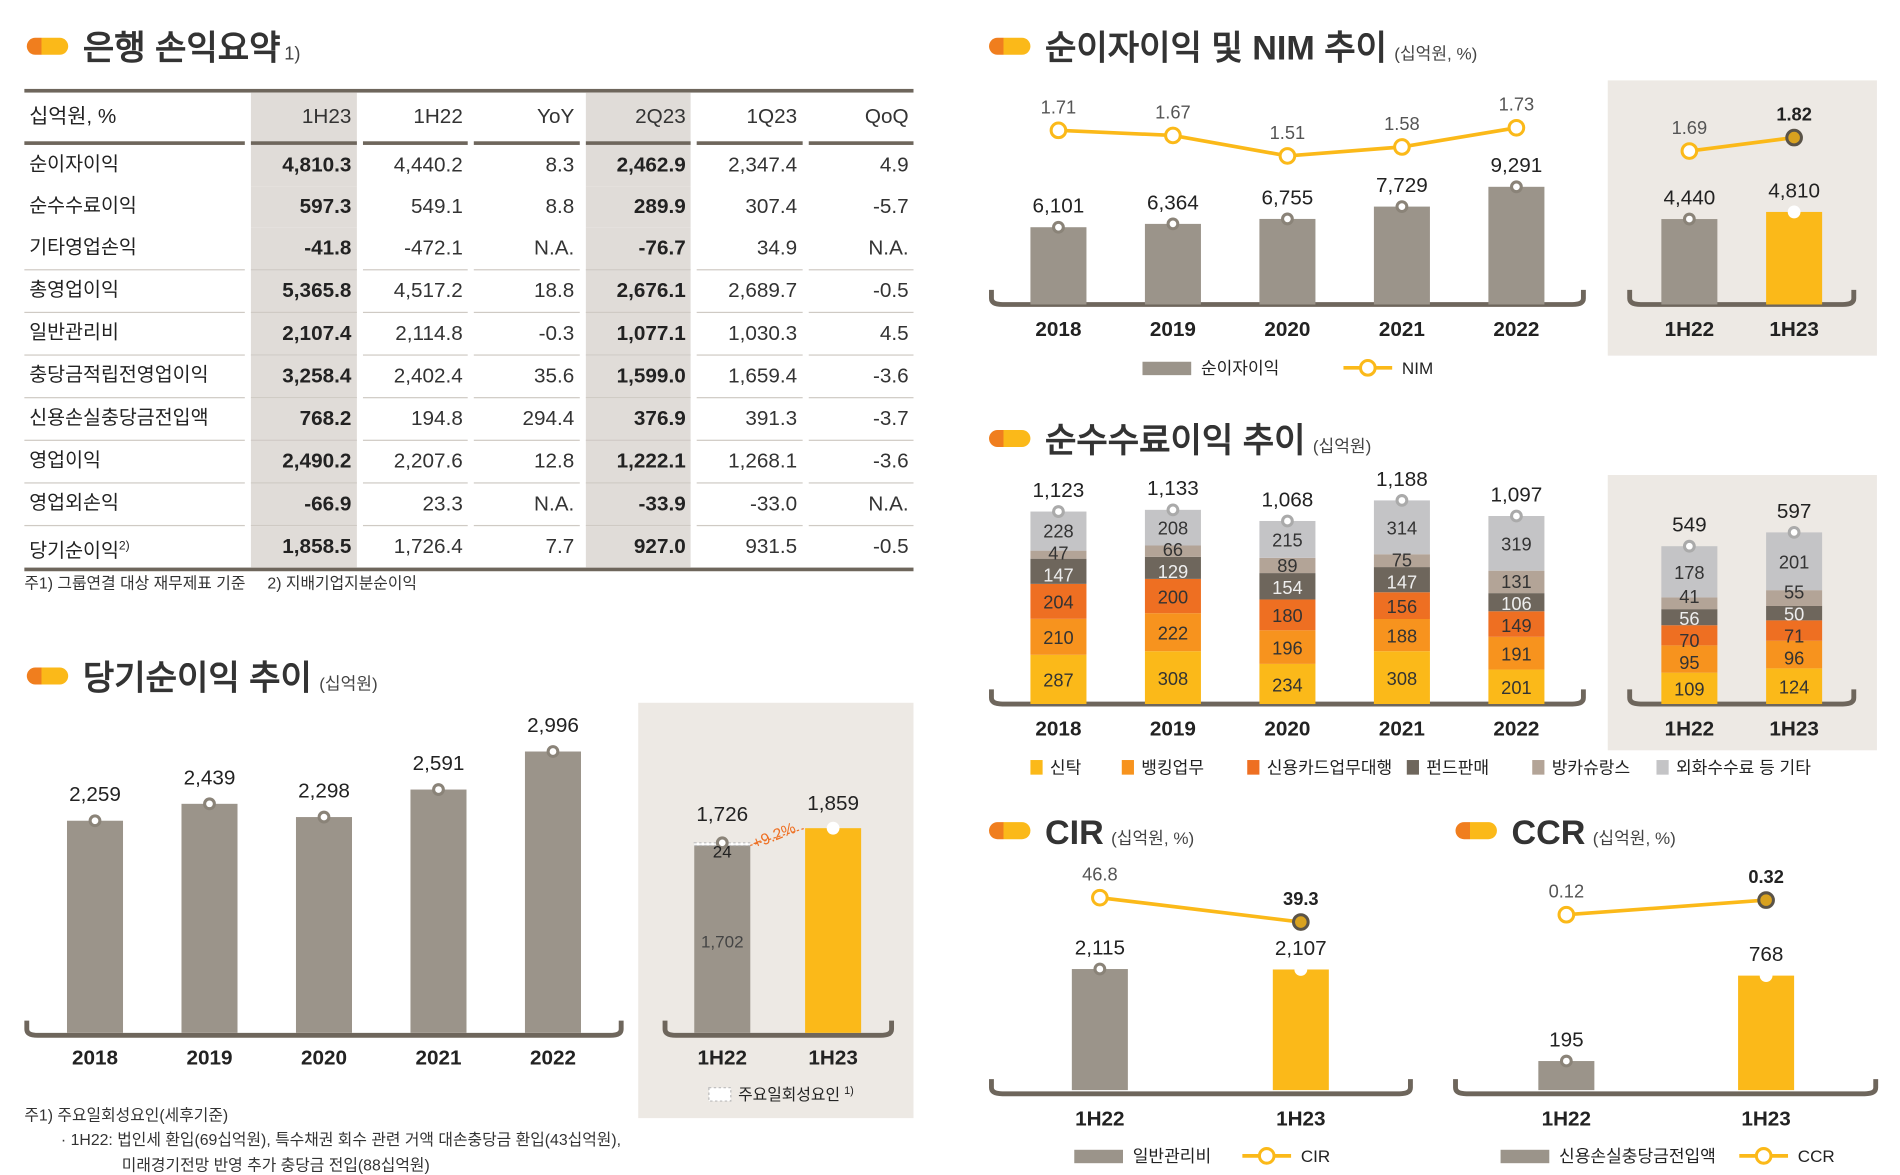  What do you see at coordinates (1287, 684) in the screenshot?
I see `segment-value-label: 234` at bounding box center [1287, 684].